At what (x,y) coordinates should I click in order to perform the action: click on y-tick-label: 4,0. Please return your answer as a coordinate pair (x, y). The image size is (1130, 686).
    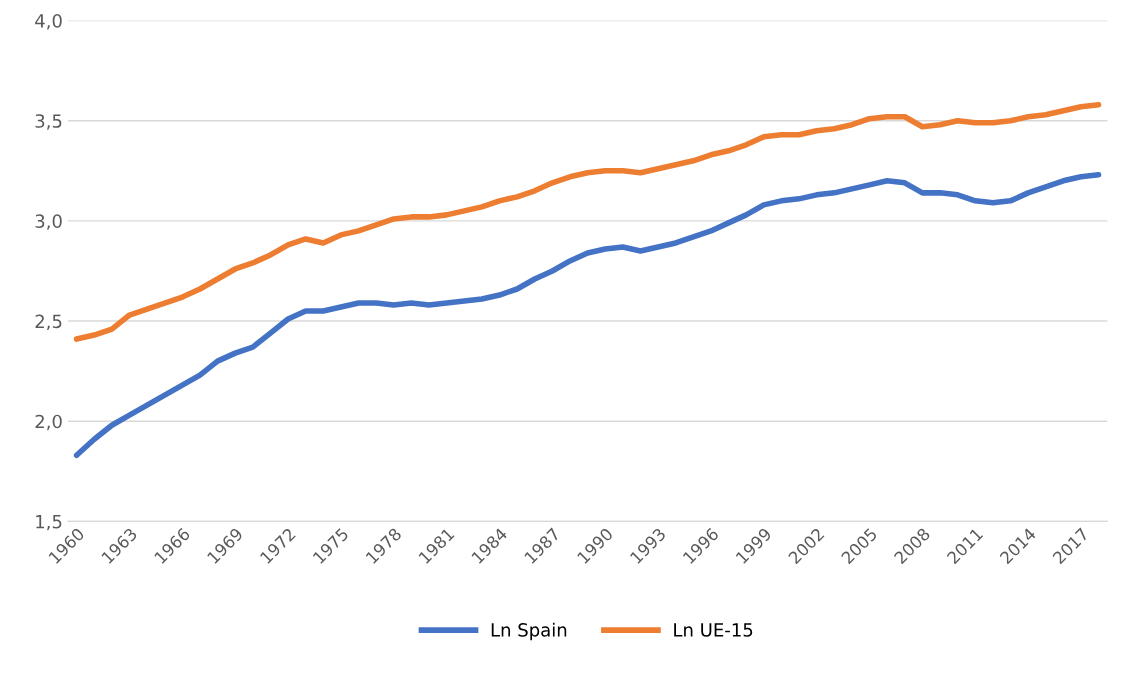
    Looking at the image, I should click on (48, 22).